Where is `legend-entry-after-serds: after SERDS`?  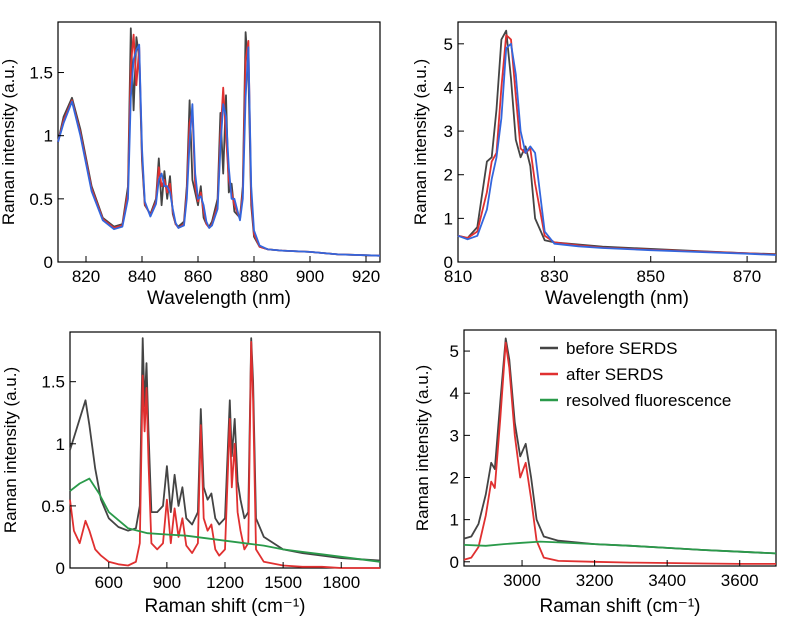
legend-entry-after-serds: after SERDS is located at coordinates (601, 374).